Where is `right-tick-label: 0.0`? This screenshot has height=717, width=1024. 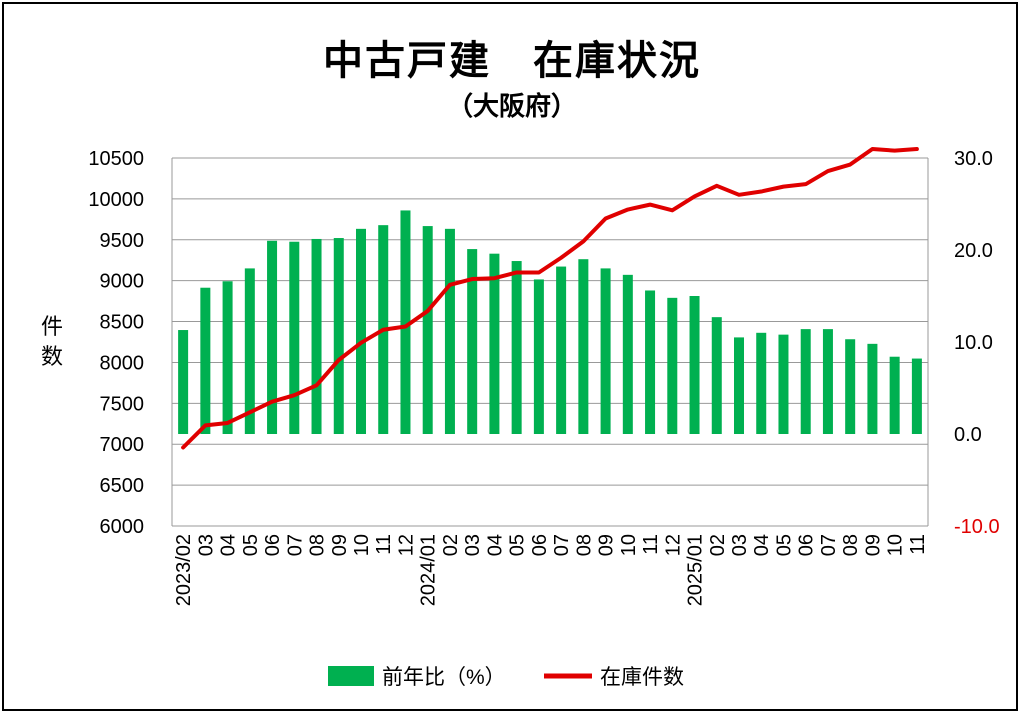 right-tick-label: 0.0 is located at coordinates (968, 435).